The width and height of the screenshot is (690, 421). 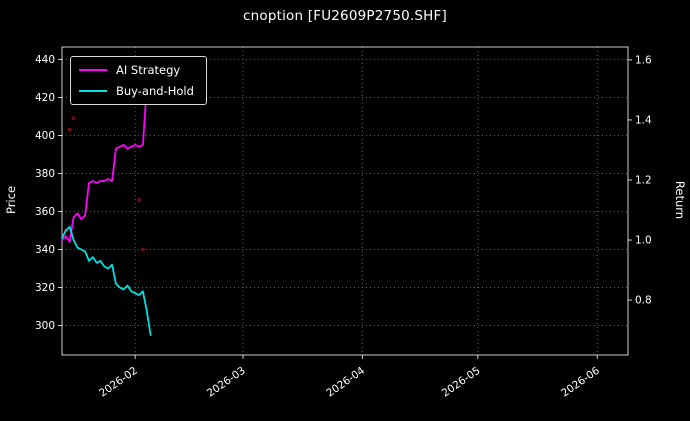 What do you see at coordinates (461, 382) in the screenshot?
I see `x-tick-label: 2026-05` at bounding box center [461, 382].